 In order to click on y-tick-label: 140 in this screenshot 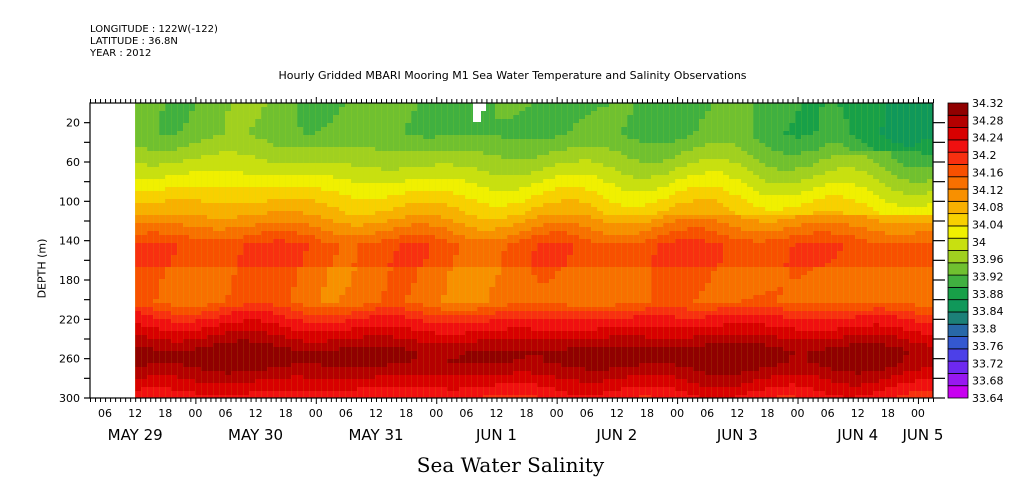, I will do `click(69, 241)`.